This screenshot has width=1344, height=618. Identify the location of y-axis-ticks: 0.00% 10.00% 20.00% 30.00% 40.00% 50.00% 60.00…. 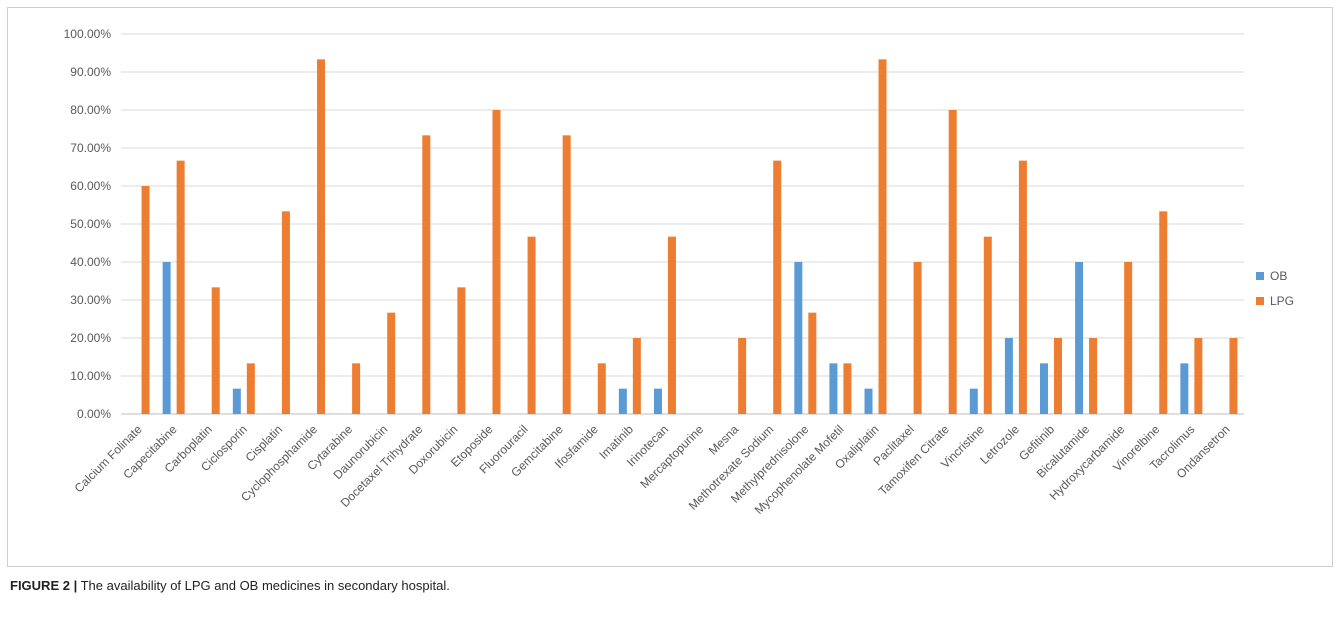
(88, 224).